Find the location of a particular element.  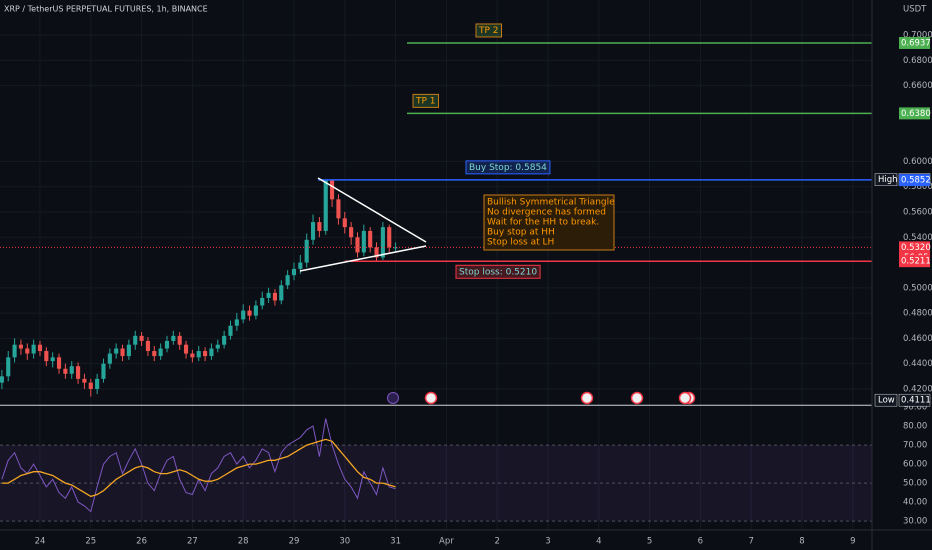

x-tick-label: 25 is located at coordinates (90, 542).